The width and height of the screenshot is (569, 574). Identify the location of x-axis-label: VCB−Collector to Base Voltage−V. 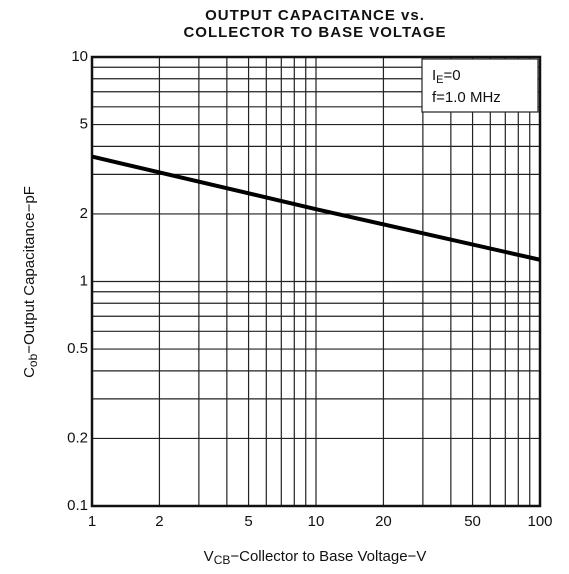
(315, 557).